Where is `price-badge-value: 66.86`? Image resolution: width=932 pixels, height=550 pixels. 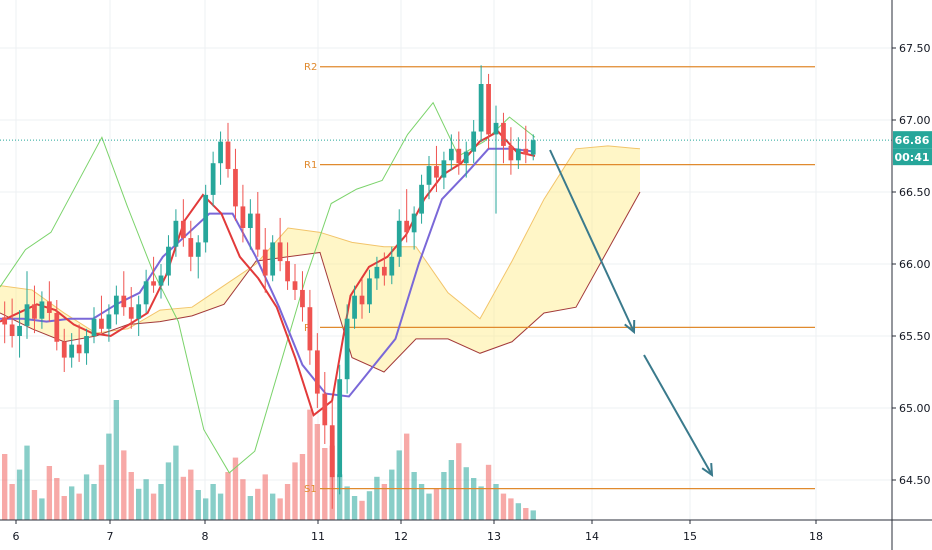 price-badge-value: 66.86 is located at coordinates (912, 140).